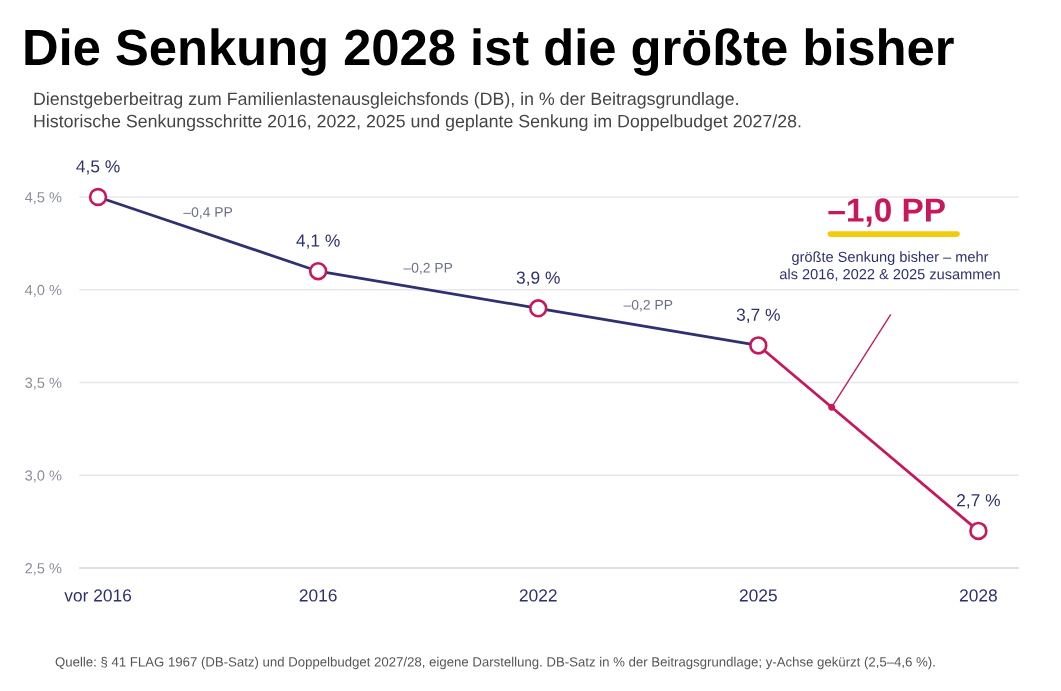 The width and height of the screenshot is (1061, 691). What do you see at coordinates (43, 569) in the screenshot?
I see `y-tick-label: 2,5 %` at bounding box center [43, 569].